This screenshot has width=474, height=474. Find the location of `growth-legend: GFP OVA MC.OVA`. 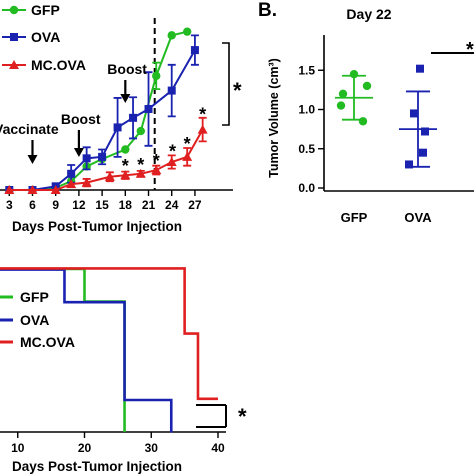

growth-legend: GFP OVA MC.OVA is located at coordinates (44, 37).